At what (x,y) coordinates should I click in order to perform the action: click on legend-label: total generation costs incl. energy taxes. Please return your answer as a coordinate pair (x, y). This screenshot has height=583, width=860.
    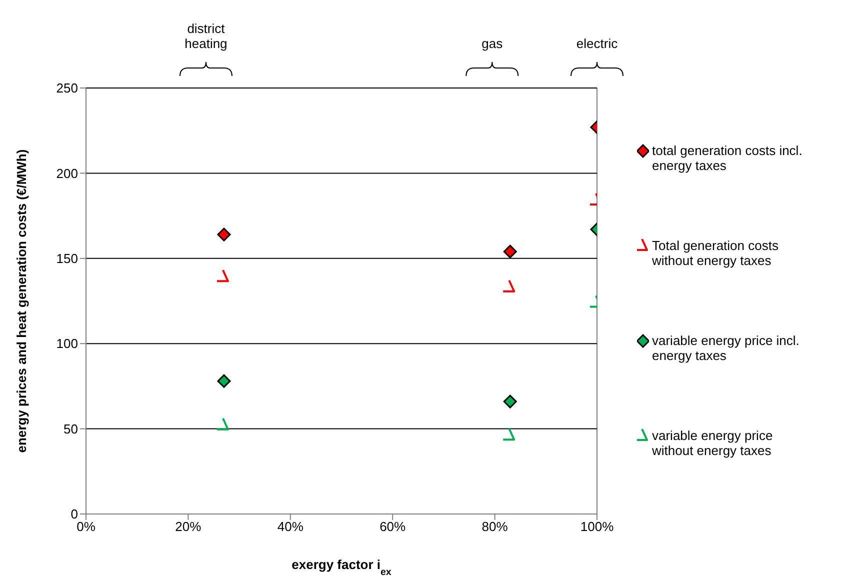
    Looking at the image, I should click on (728, 158).